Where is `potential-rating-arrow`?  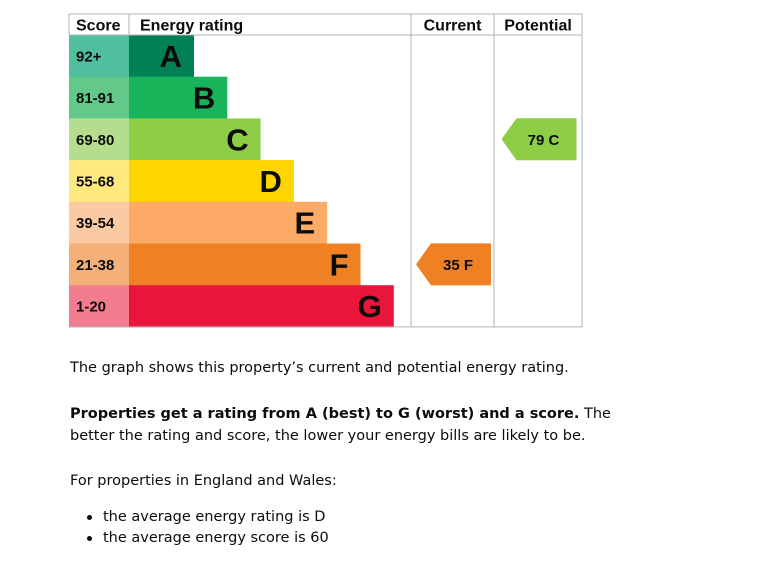
potential-rating-arrow is located at coordinates (539, 139).